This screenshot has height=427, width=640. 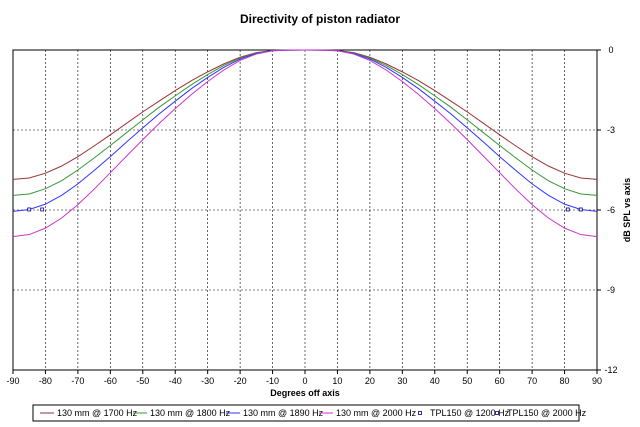 What do you see at coordinates (500, 381) in the screenshot?
I see `x-tick-label: 60` at bounding box center [500, 381].